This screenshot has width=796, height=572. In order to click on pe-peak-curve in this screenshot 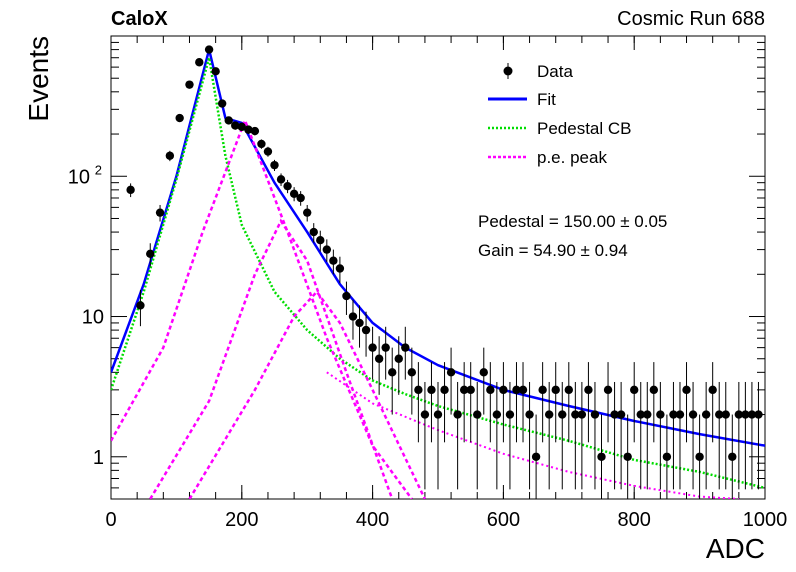, I will do `click(307, 394)`.